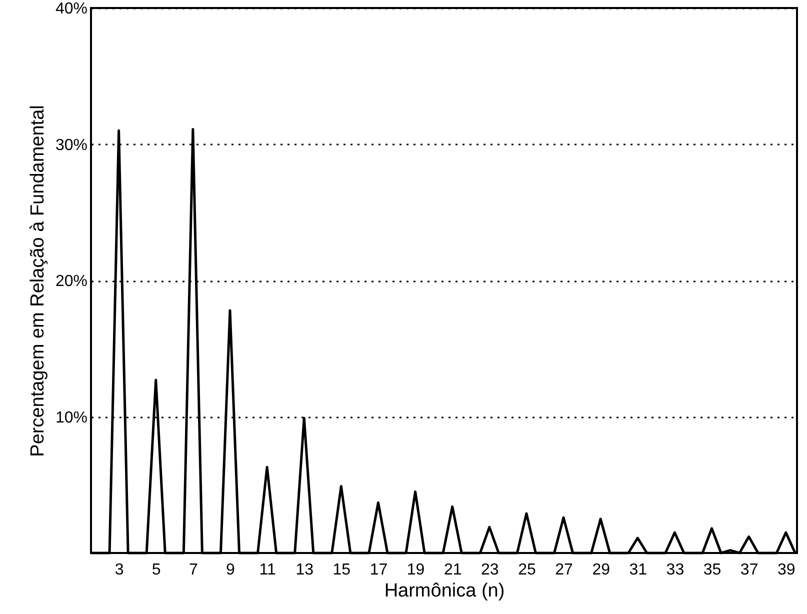 This screenshot has height=614, width=807. What do you see at coordinates (193, 570) in the screenshot?
I see `x-tick-label: 7` at bounding box center [193, 570].